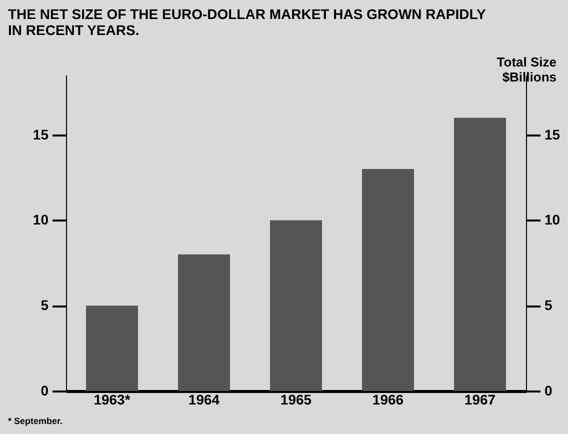 This screenshot has height=442, width=581. Describe the element at coordinates (44, 390) in the screenshot. I see `y-tick-label: 0` at that location.